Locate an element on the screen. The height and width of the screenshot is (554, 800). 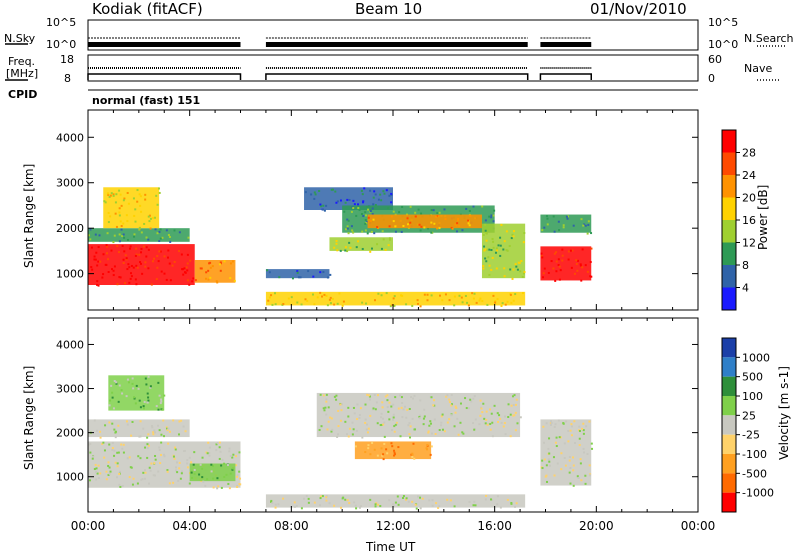
velocity-ytick-label: 1000 is located at coordinates (70, 477).